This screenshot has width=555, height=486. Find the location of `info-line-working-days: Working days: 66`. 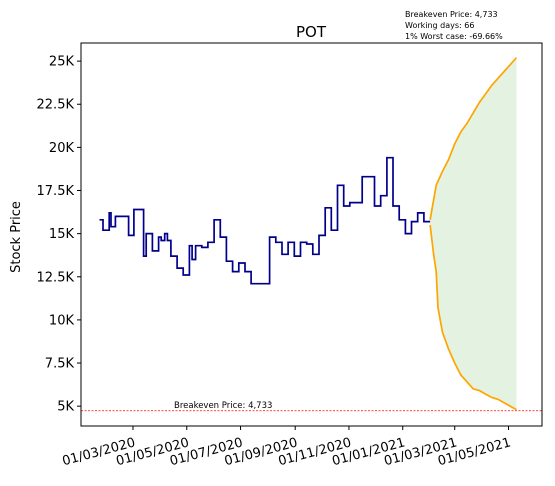

info-line-working-days: Working days: 66 is located at coordinates (439, 25).